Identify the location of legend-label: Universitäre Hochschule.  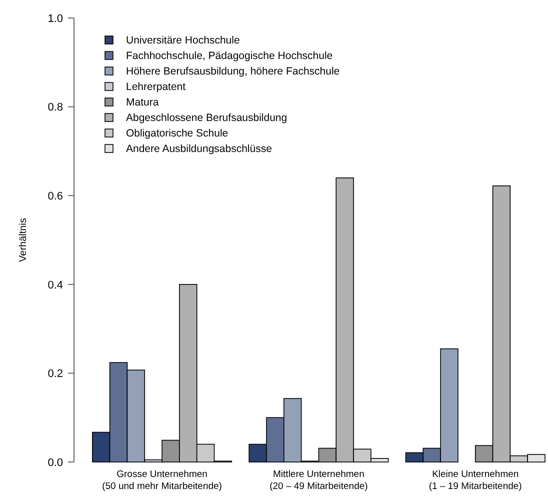
(183, 40).